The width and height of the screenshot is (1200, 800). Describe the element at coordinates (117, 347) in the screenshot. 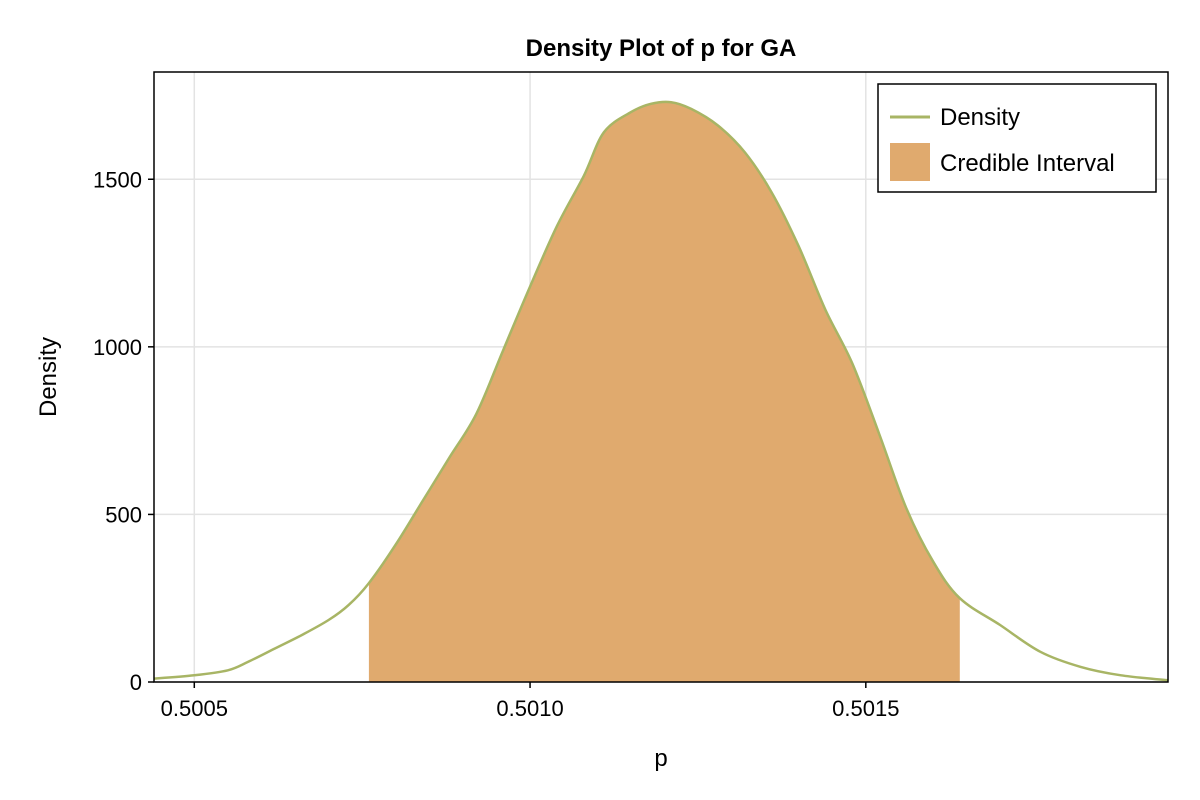

I see `y-tick-label: 1000` at that location.